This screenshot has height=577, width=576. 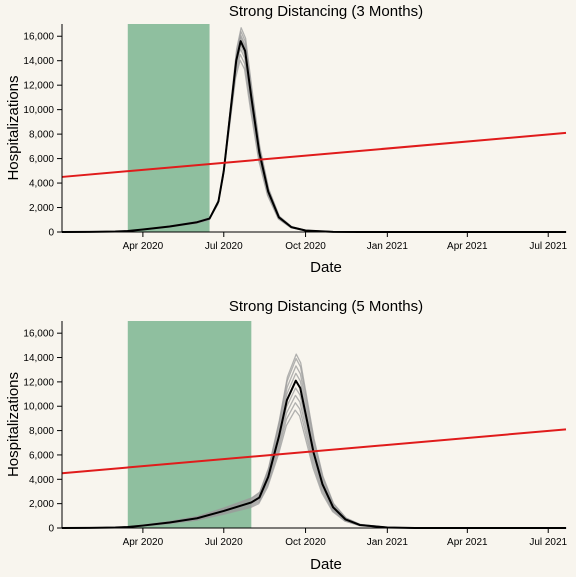 I want to click on chart-title: Strong Distancing (5 Months), so click(x=326, y=306).